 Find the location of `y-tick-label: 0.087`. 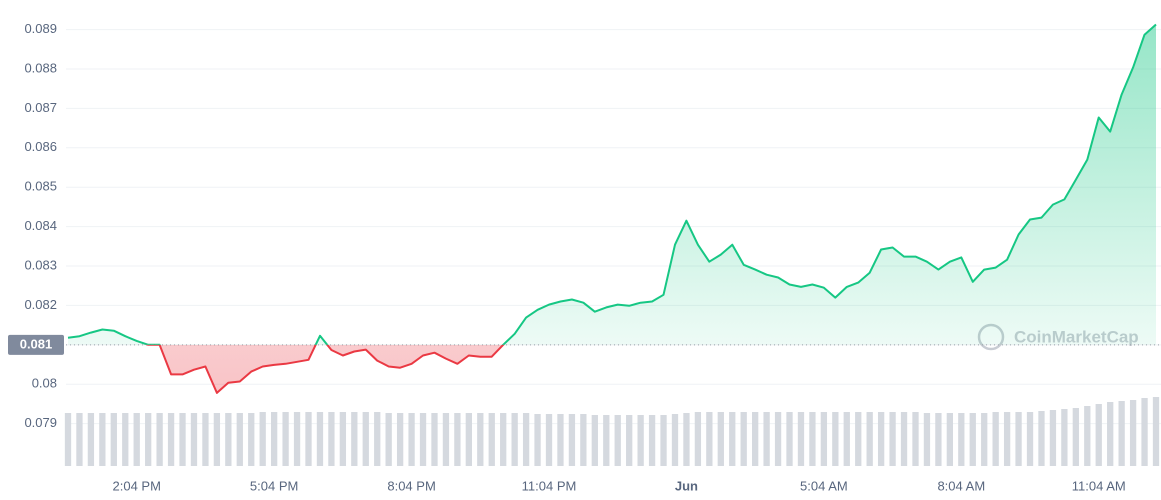

y-tick-label: 0.087 is located at coordinates (40, 107).